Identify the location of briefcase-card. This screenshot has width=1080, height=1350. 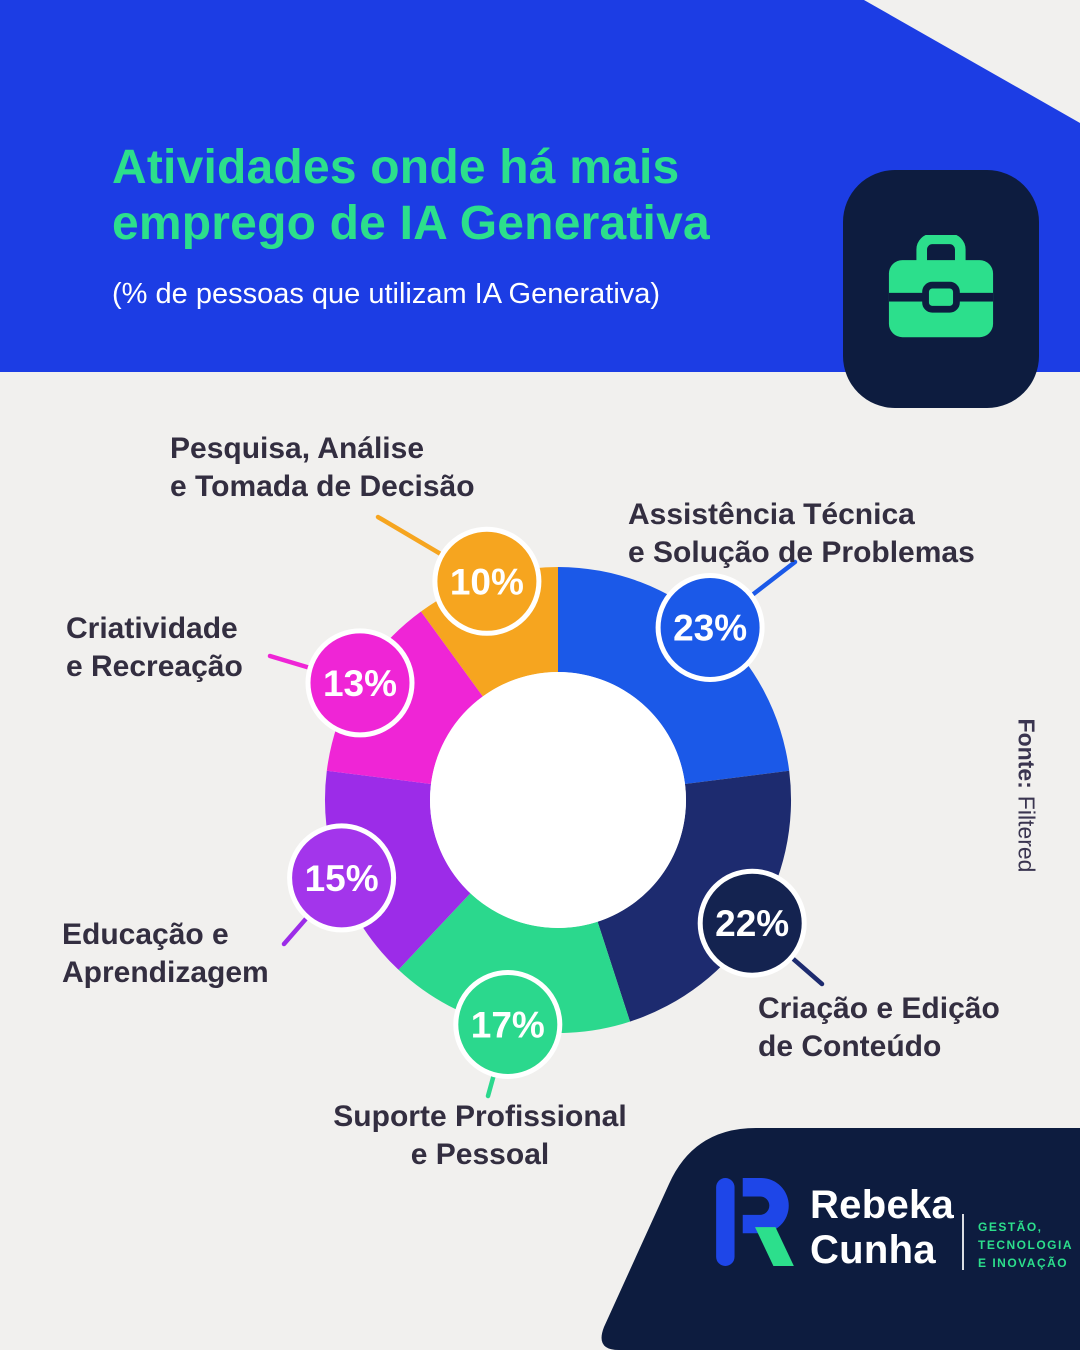
(941, 289).